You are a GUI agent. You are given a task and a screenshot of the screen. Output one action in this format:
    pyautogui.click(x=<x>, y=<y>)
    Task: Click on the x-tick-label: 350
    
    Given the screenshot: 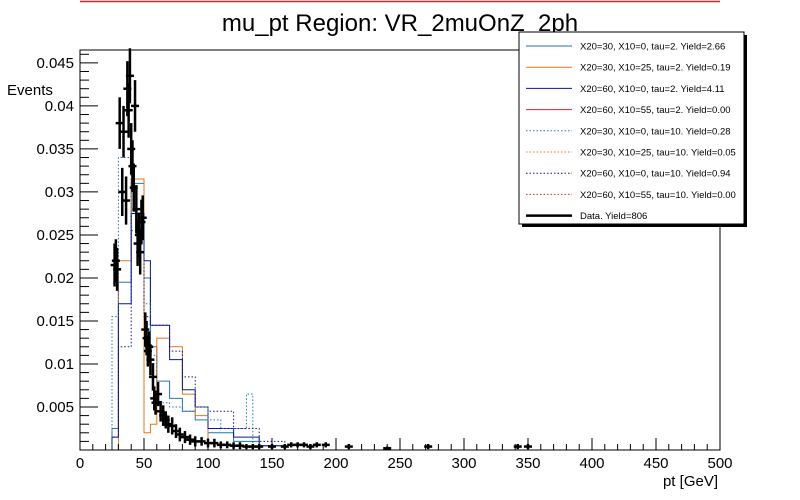 What is the action you would take?
    pyautogui.click(x=527, y=463)
    